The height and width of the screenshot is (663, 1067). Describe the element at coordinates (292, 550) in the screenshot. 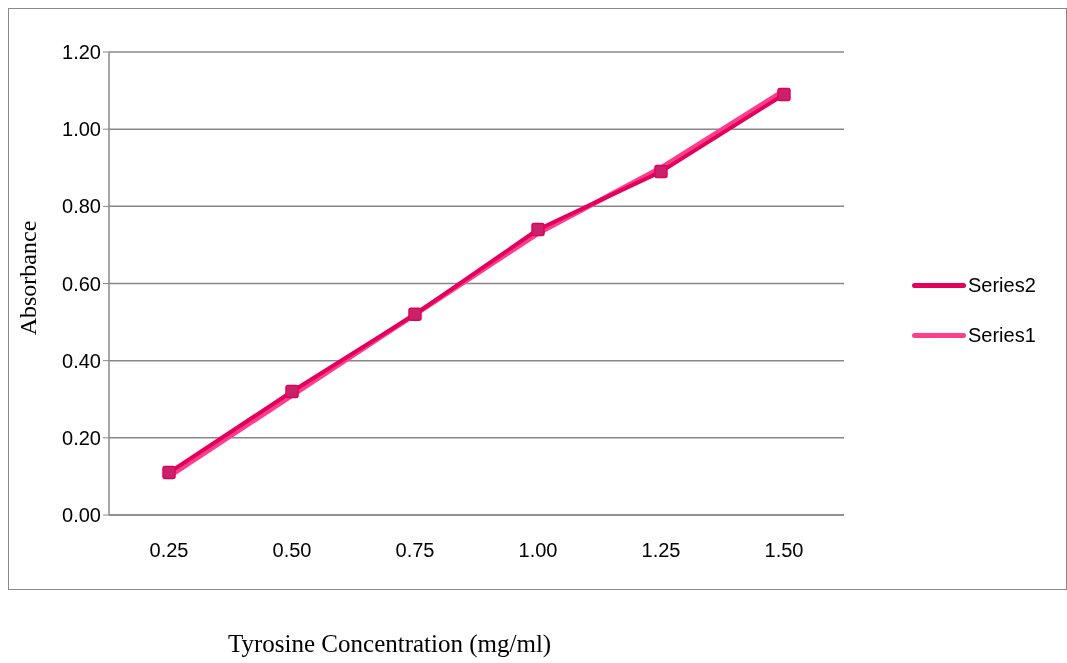

I see `x-tick-label: 0.50` at that location.